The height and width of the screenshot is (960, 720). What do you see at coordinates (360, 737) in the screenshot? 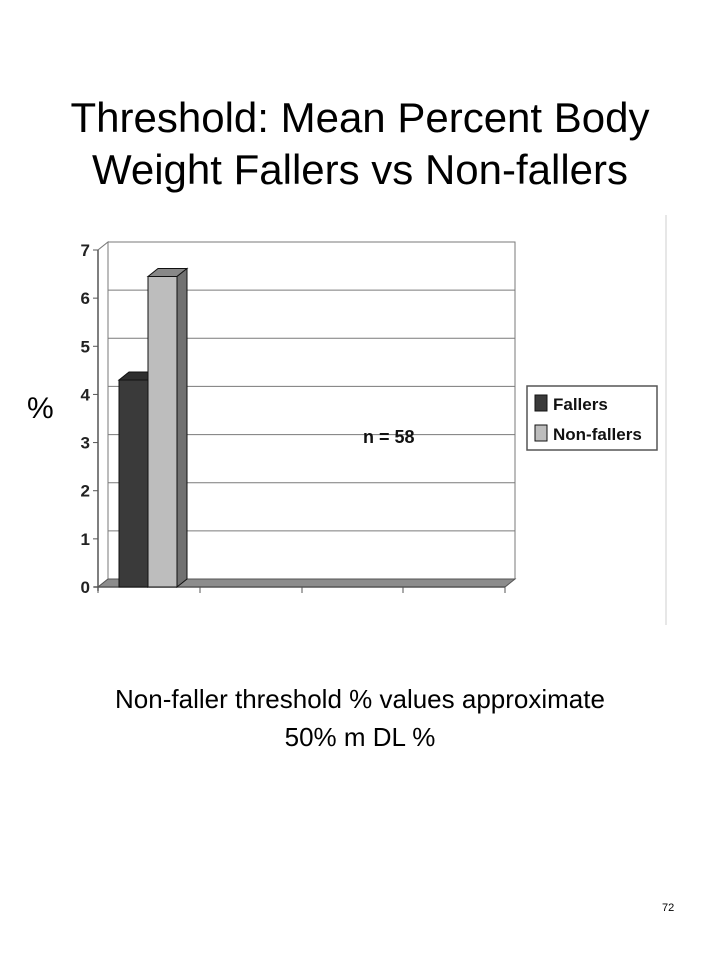
I see `caption-line-2: 50% m DL %` at bounding box center [360, 737].